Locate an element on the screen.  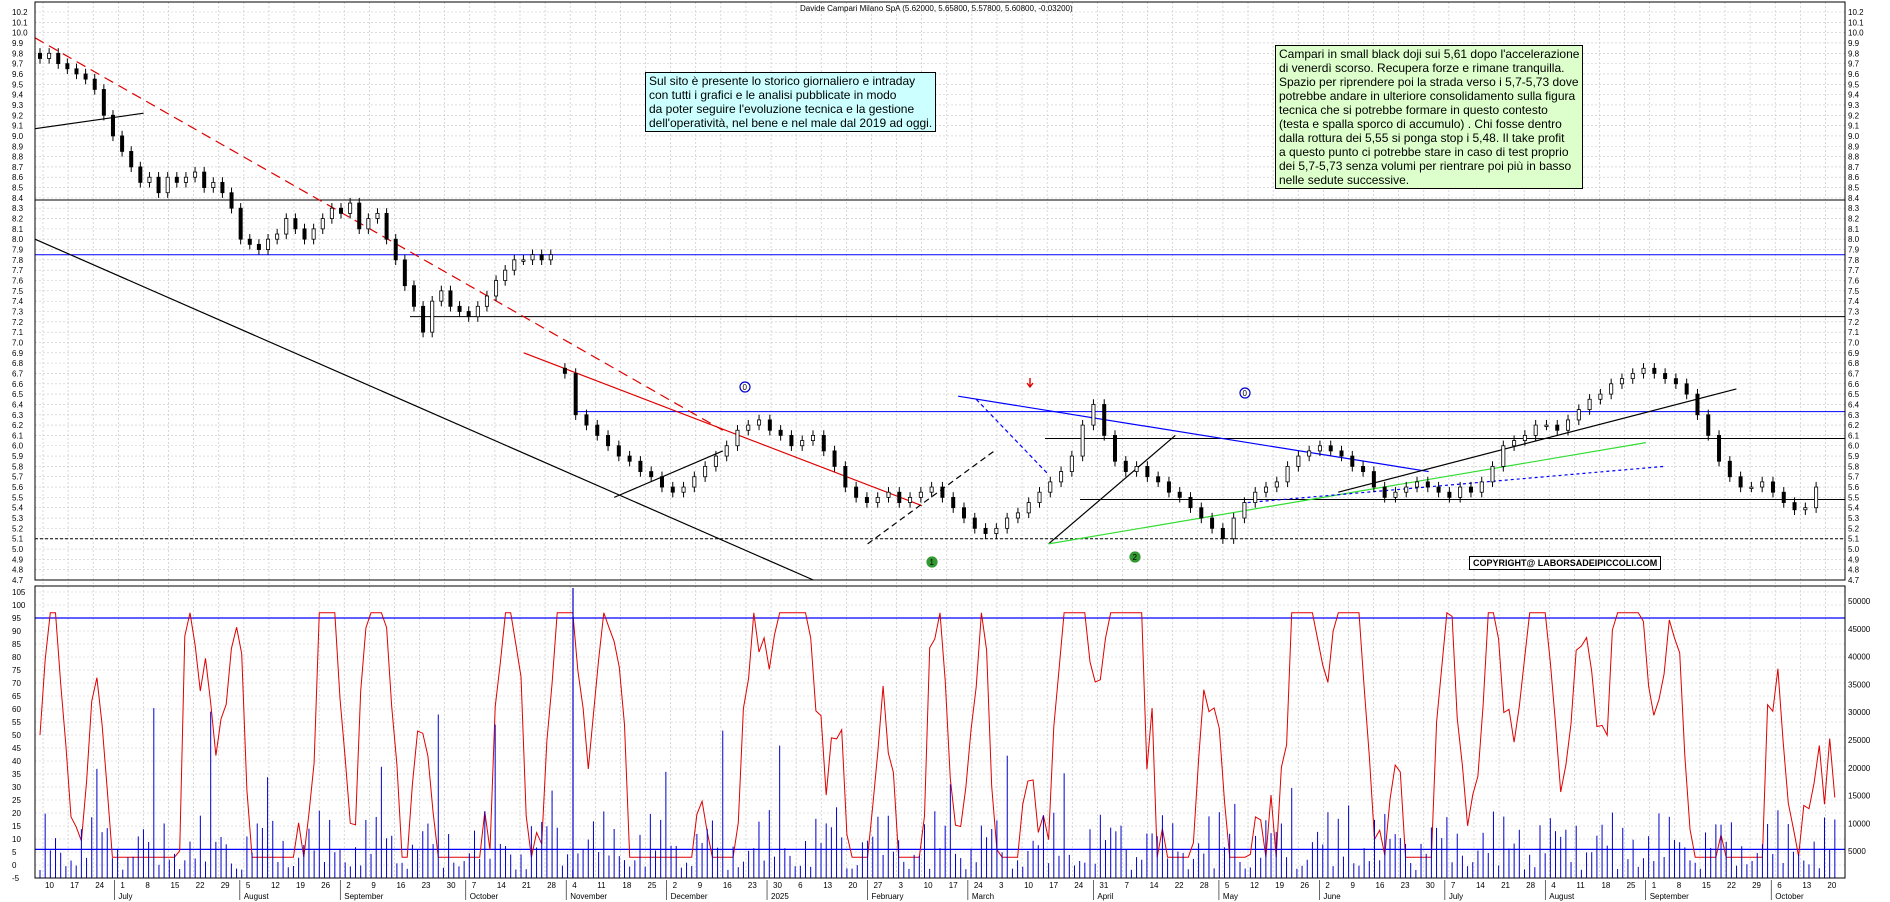
price-tick-label: 8.9 is located at coordinates (1854, 146).